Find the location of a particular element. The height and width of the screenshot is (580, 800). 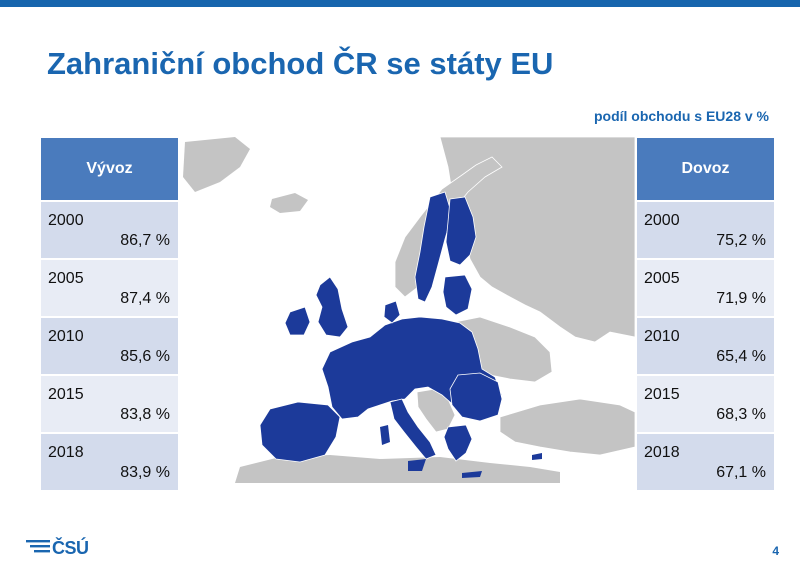

non-eu-greenland is located at coordinates (216, 164).